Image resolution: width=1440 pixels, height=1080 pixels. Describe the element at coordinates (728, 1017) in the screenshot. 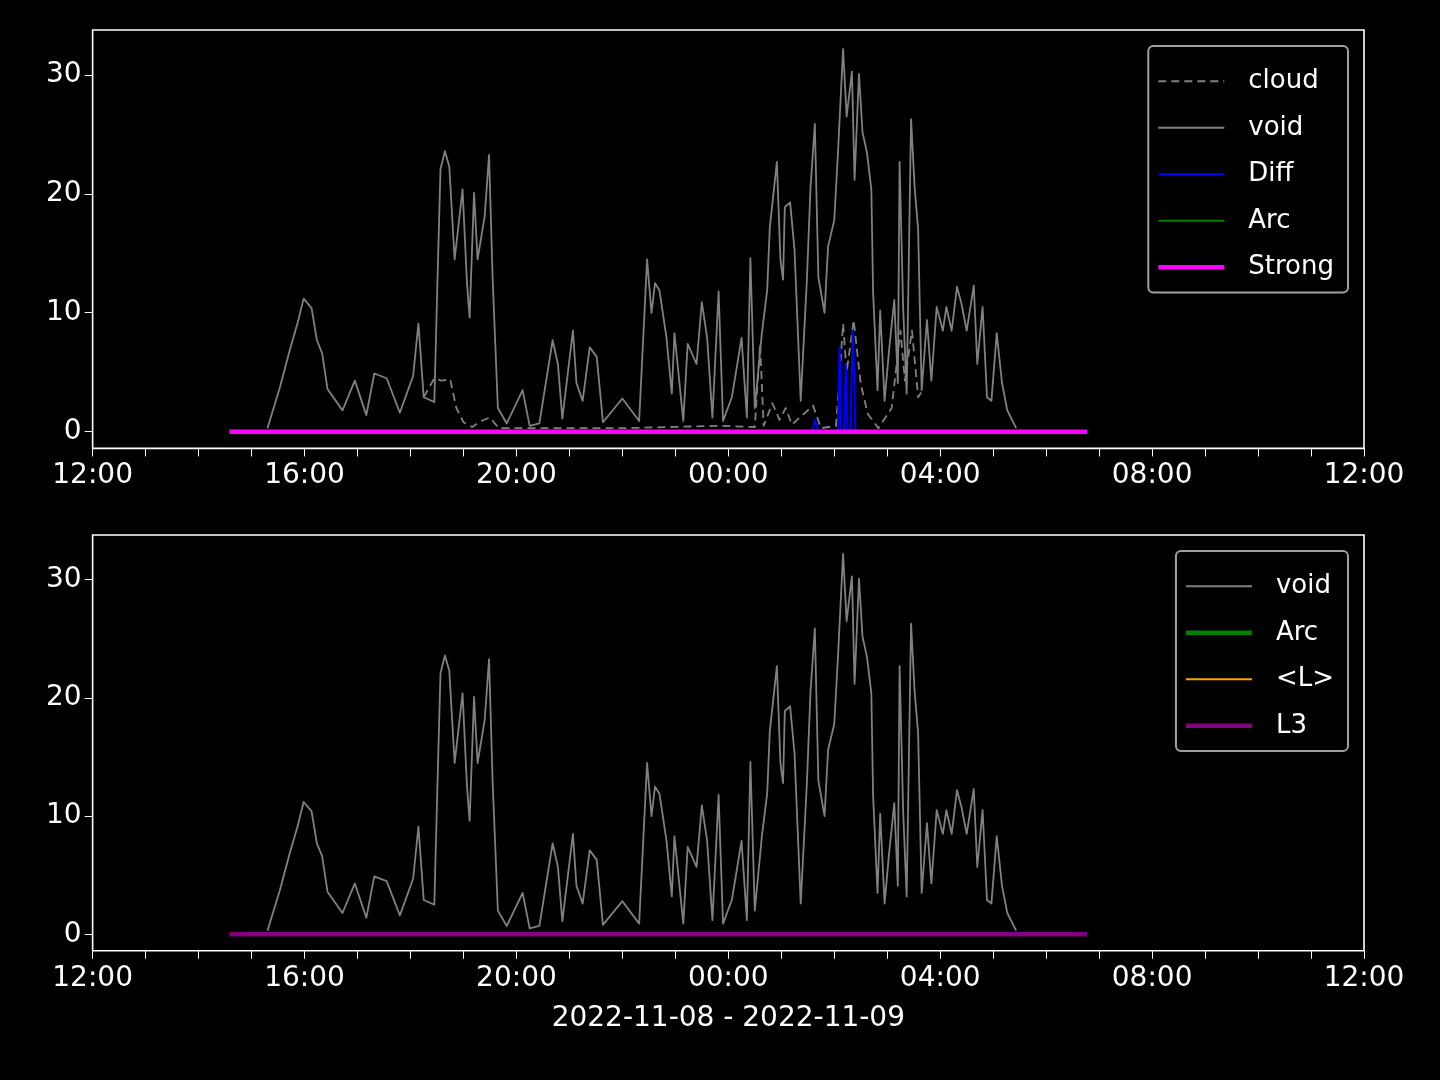

I see `x-axis-title: 2022-11-08 - 2022-11-09` at that location.